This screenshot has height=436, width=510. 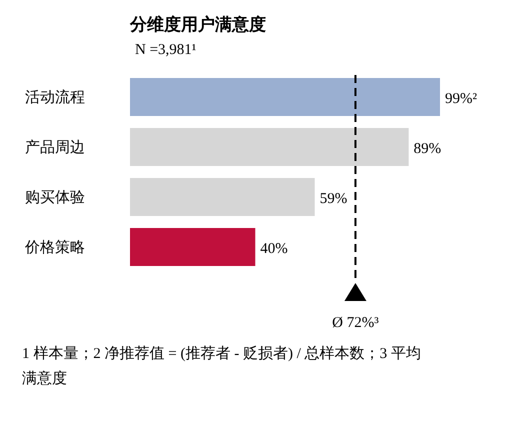 What do you see at coordinates (55, 97) in the screenshot?
I see `y-tick-label: 活动流程` at bounding box center [55, 97].